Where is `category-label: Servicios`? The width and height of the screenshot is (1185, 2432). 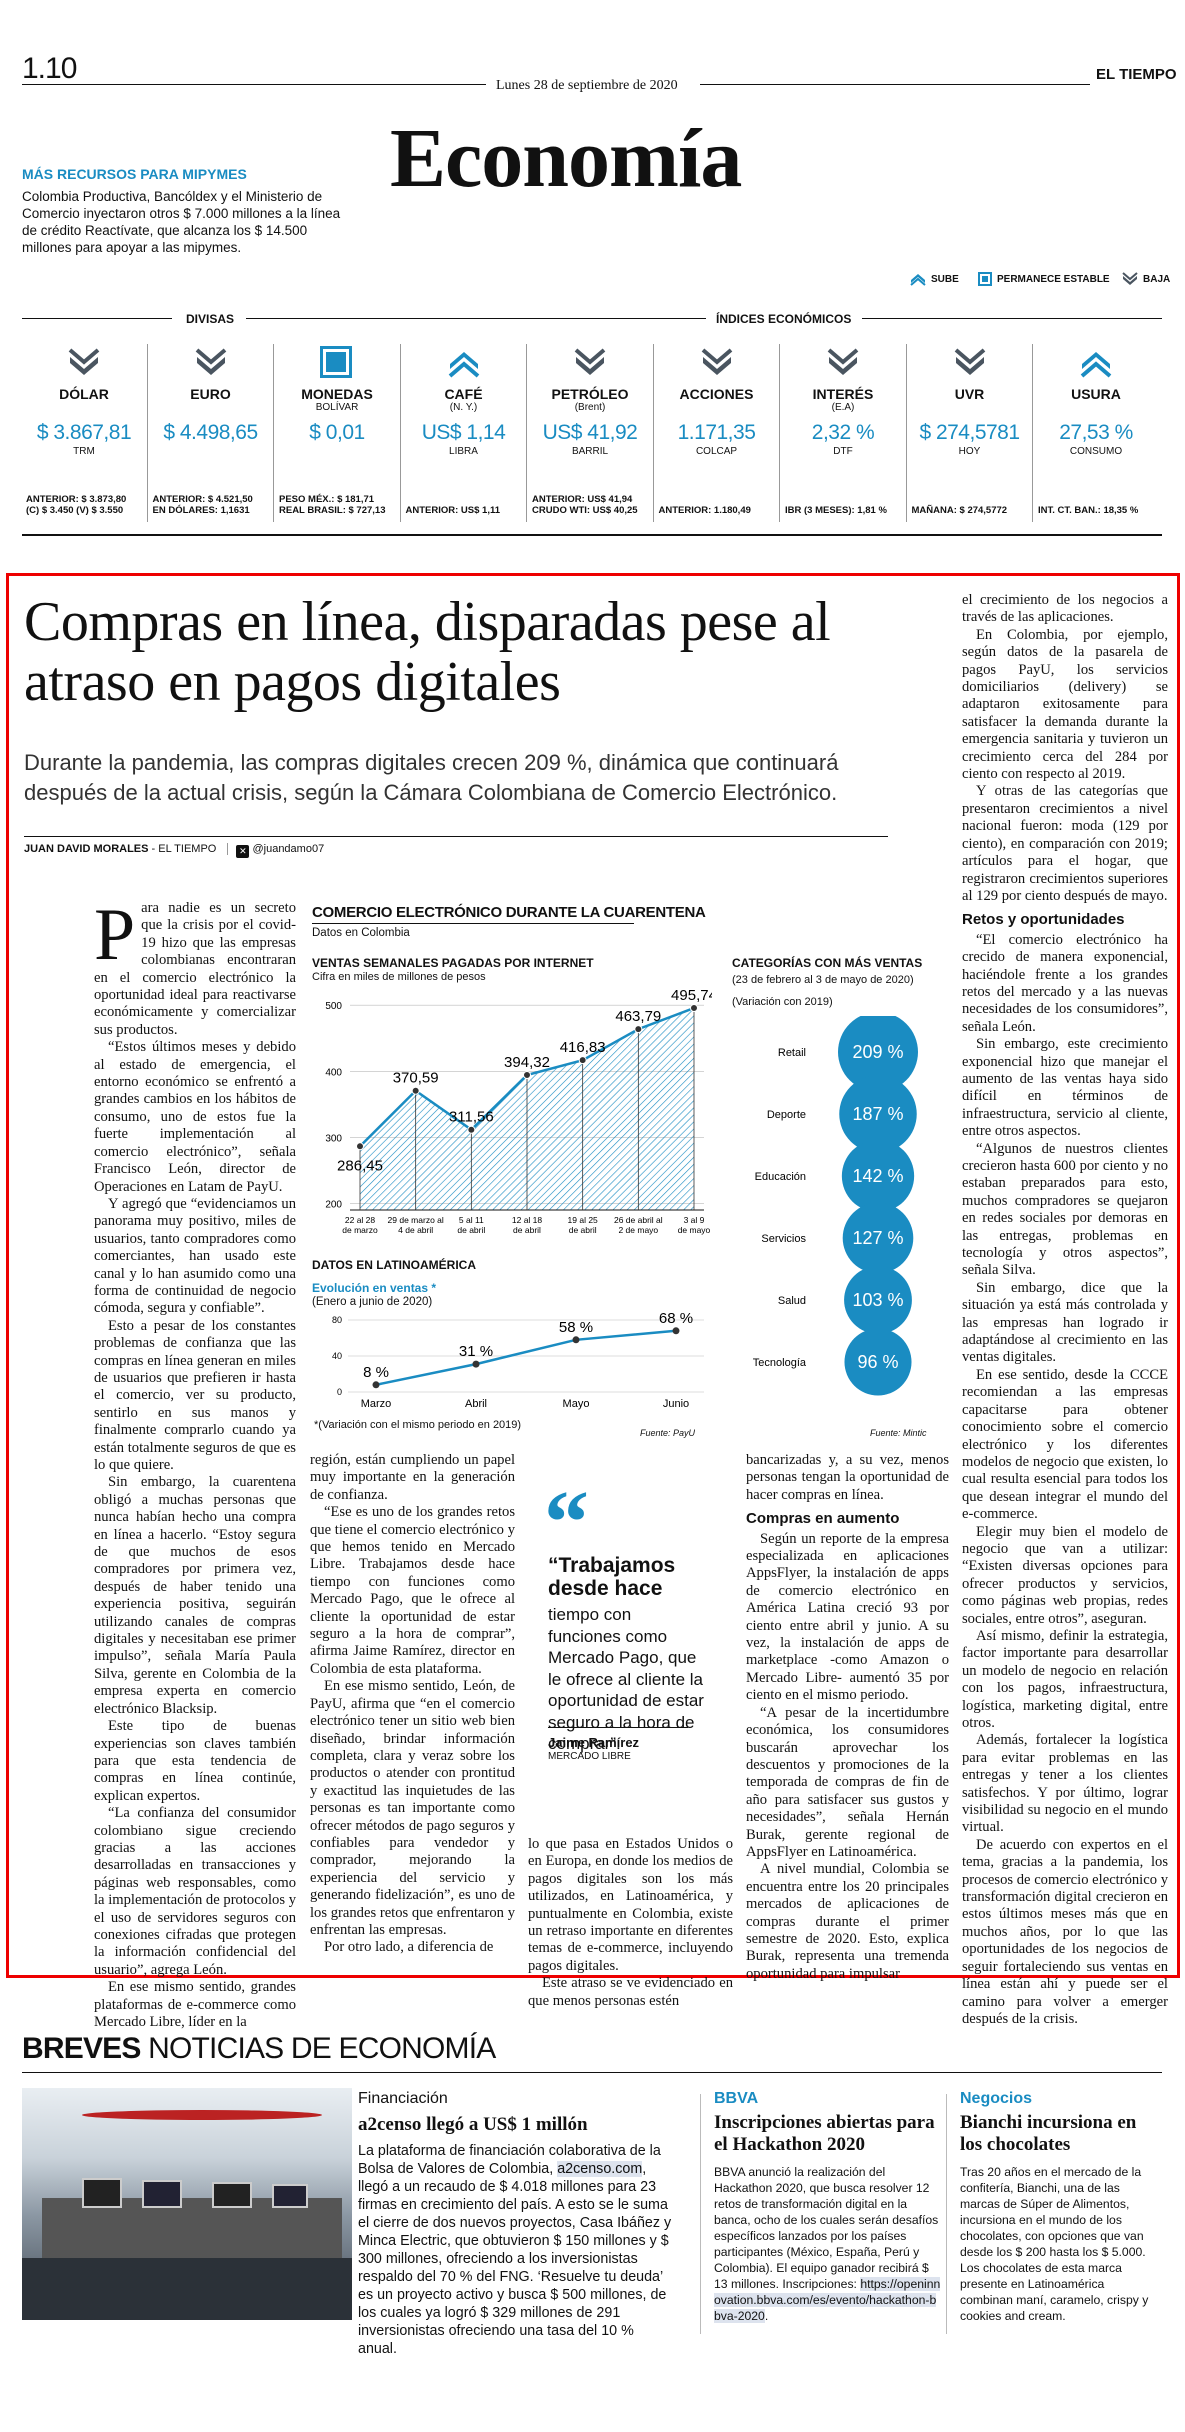
category-label: Servicios is located at coordinates (783, 1239).